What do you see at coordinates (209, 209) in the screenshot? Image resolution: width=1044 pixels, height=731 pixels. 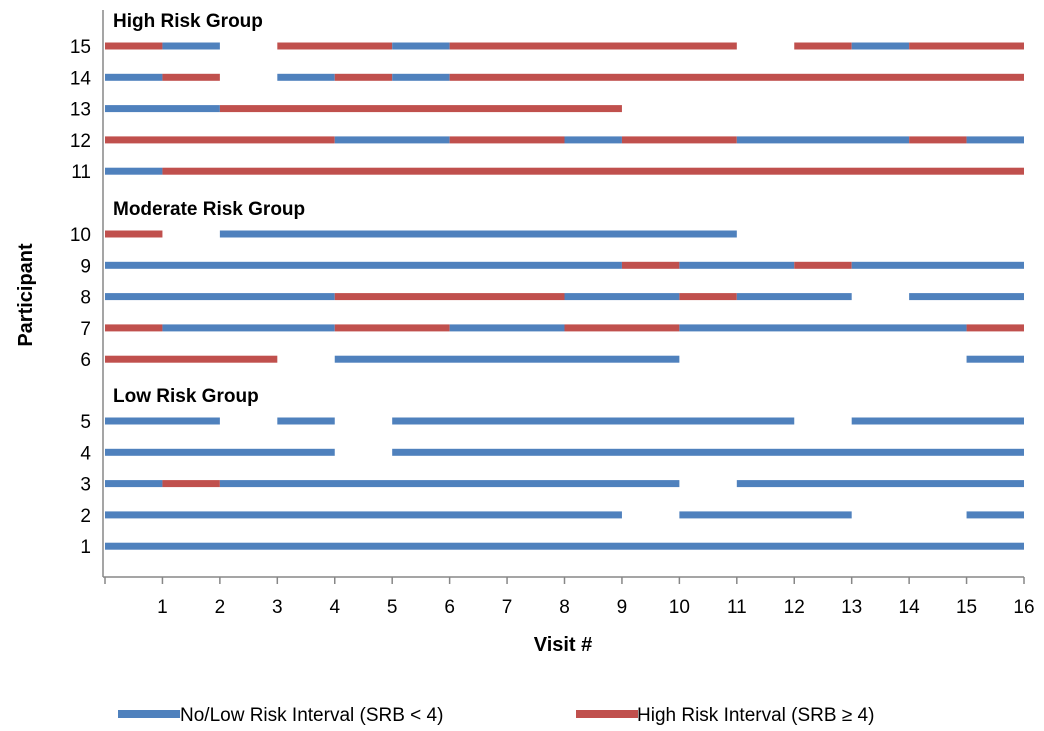 I see `group-title: Moderate Risk Group` at bounding box center [209, 209].